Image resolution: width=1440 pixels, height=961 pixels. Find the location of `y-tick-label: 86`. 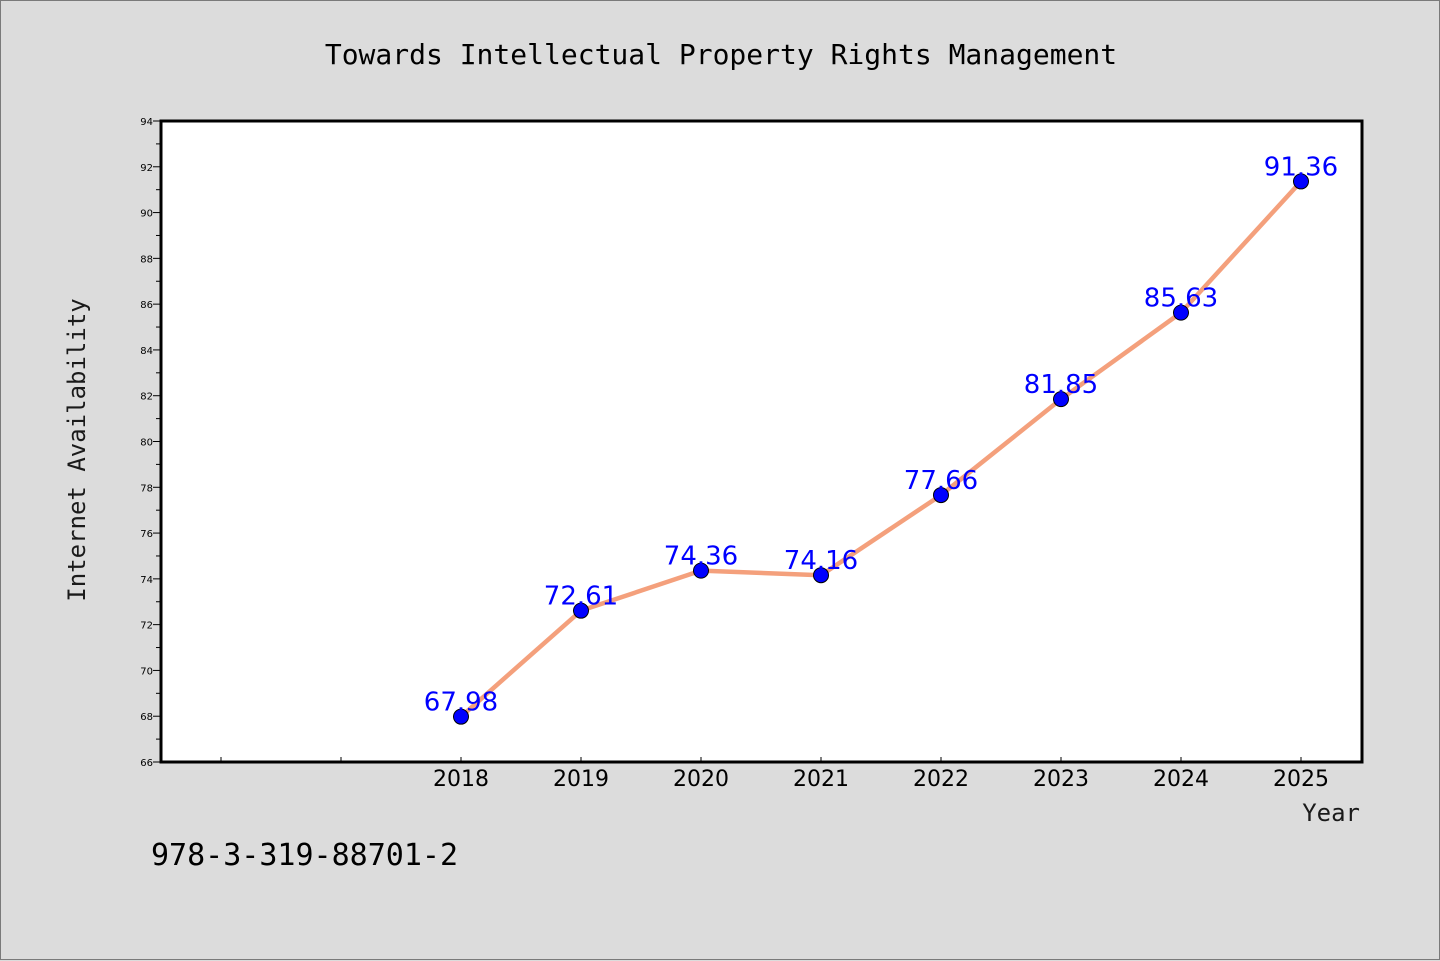

y-tick-label: 86 is located at coordinates (146, 305).